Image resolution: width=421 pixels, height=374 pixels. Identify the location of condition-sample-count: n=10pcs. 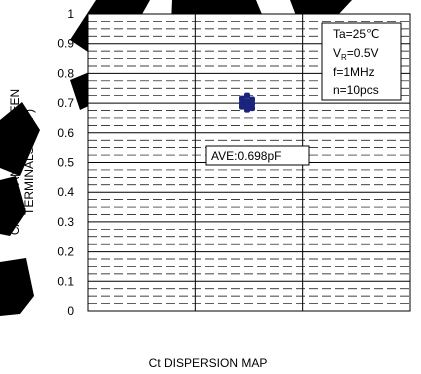
(356, 90).